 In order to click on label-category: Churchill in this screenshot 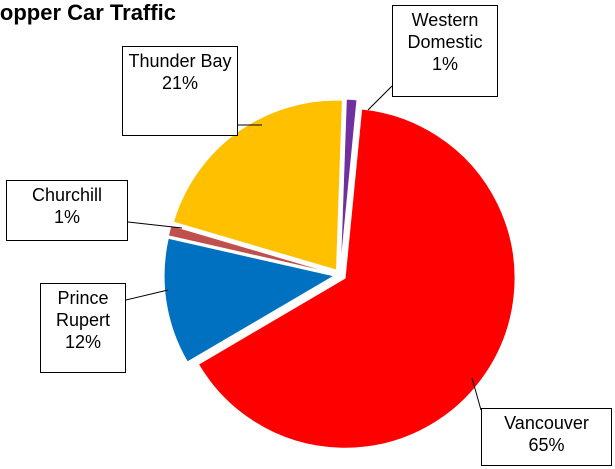, I will do `click(67, 195)`.